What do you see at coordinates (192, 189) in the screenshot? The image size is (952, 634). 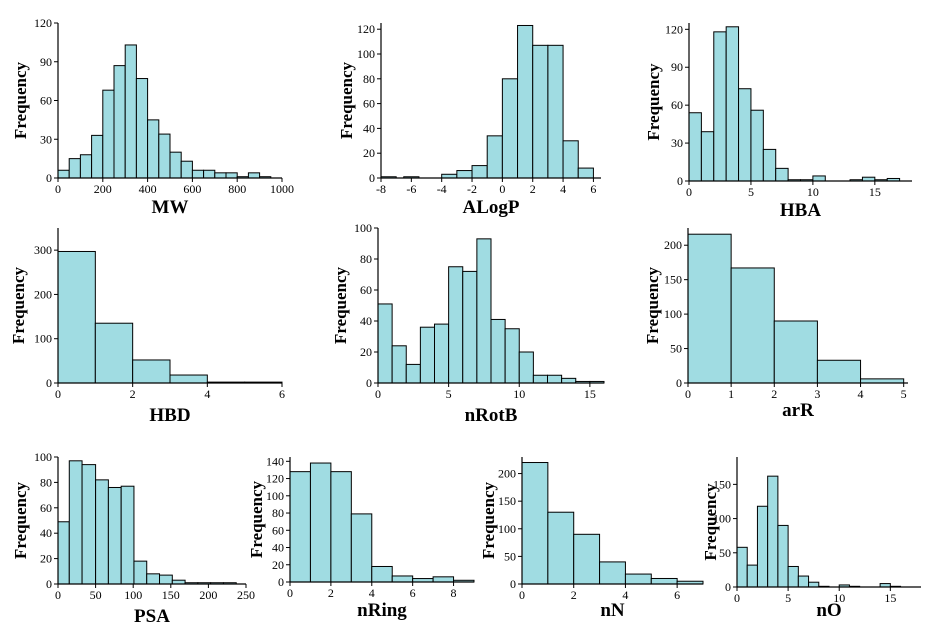 I see `x-tick-label: 600` at bounding box center [192, 189].